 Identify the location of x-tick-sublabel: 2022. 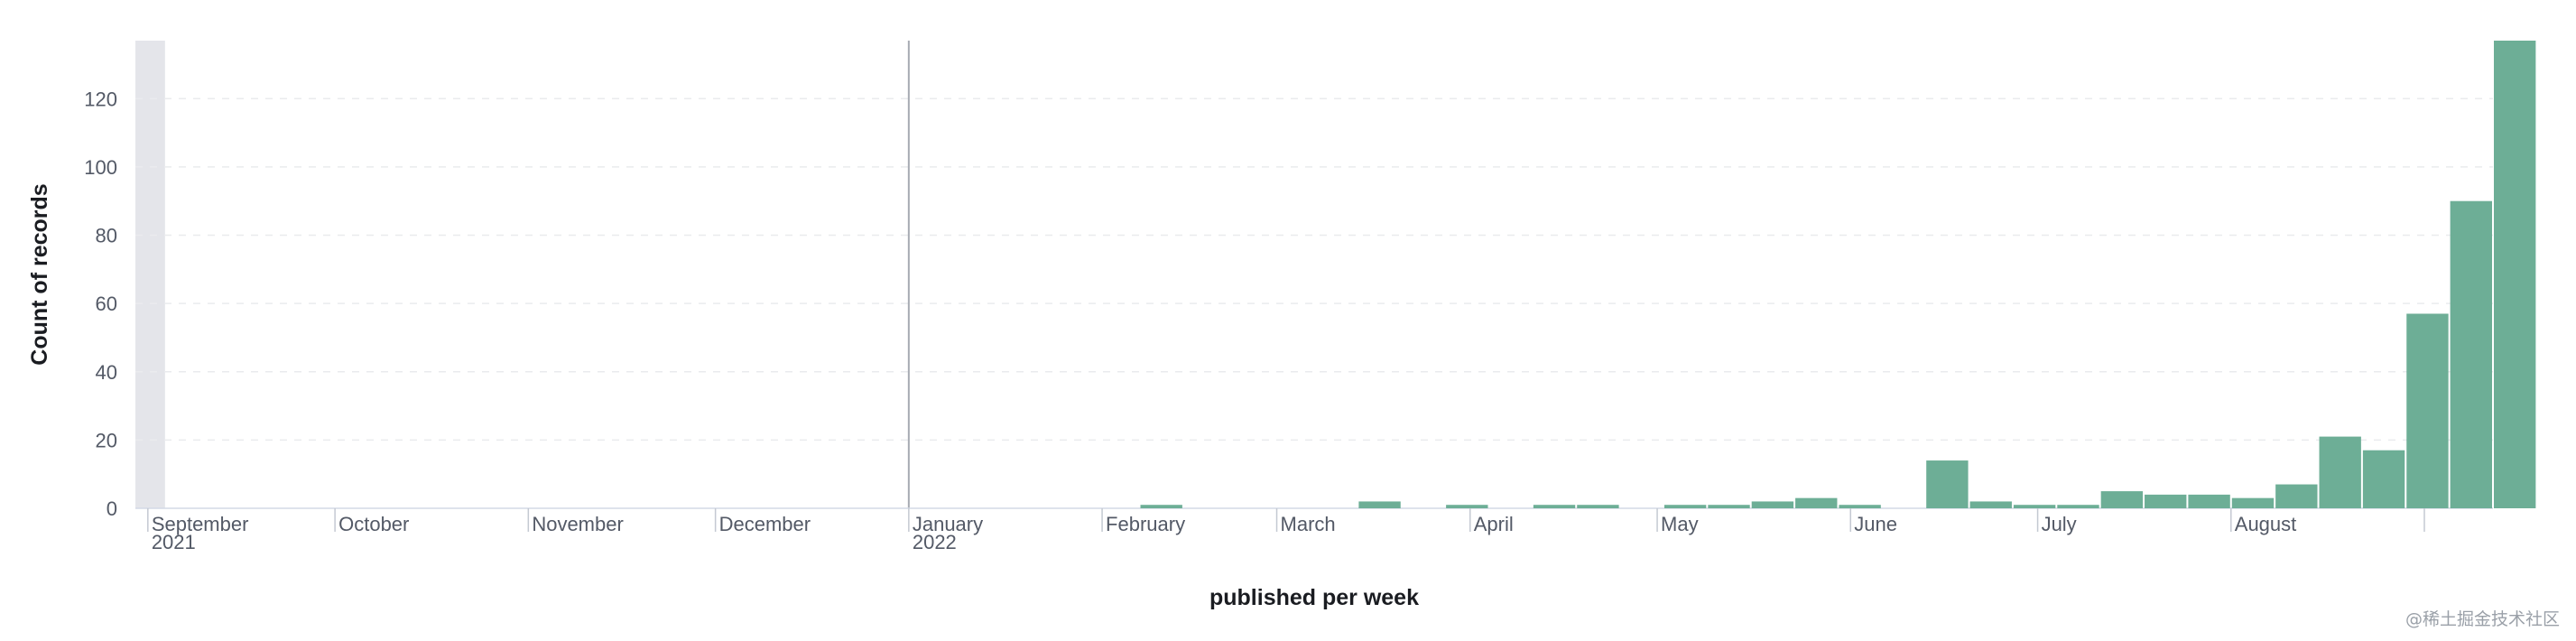
(935, 542).